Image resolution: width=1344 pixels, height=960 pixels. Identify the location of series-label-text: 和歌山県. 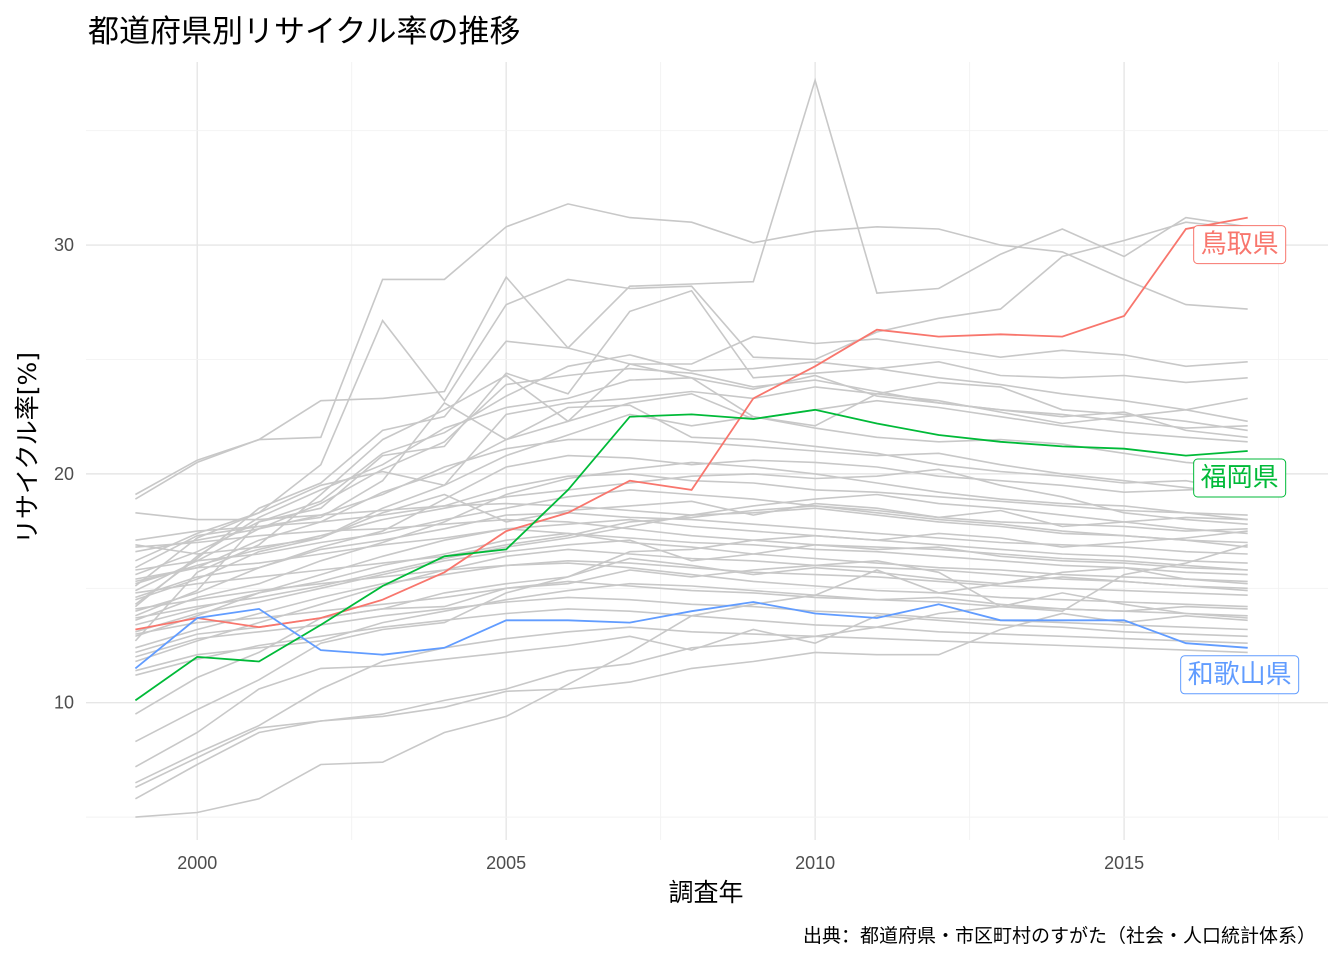
(1240, 675).